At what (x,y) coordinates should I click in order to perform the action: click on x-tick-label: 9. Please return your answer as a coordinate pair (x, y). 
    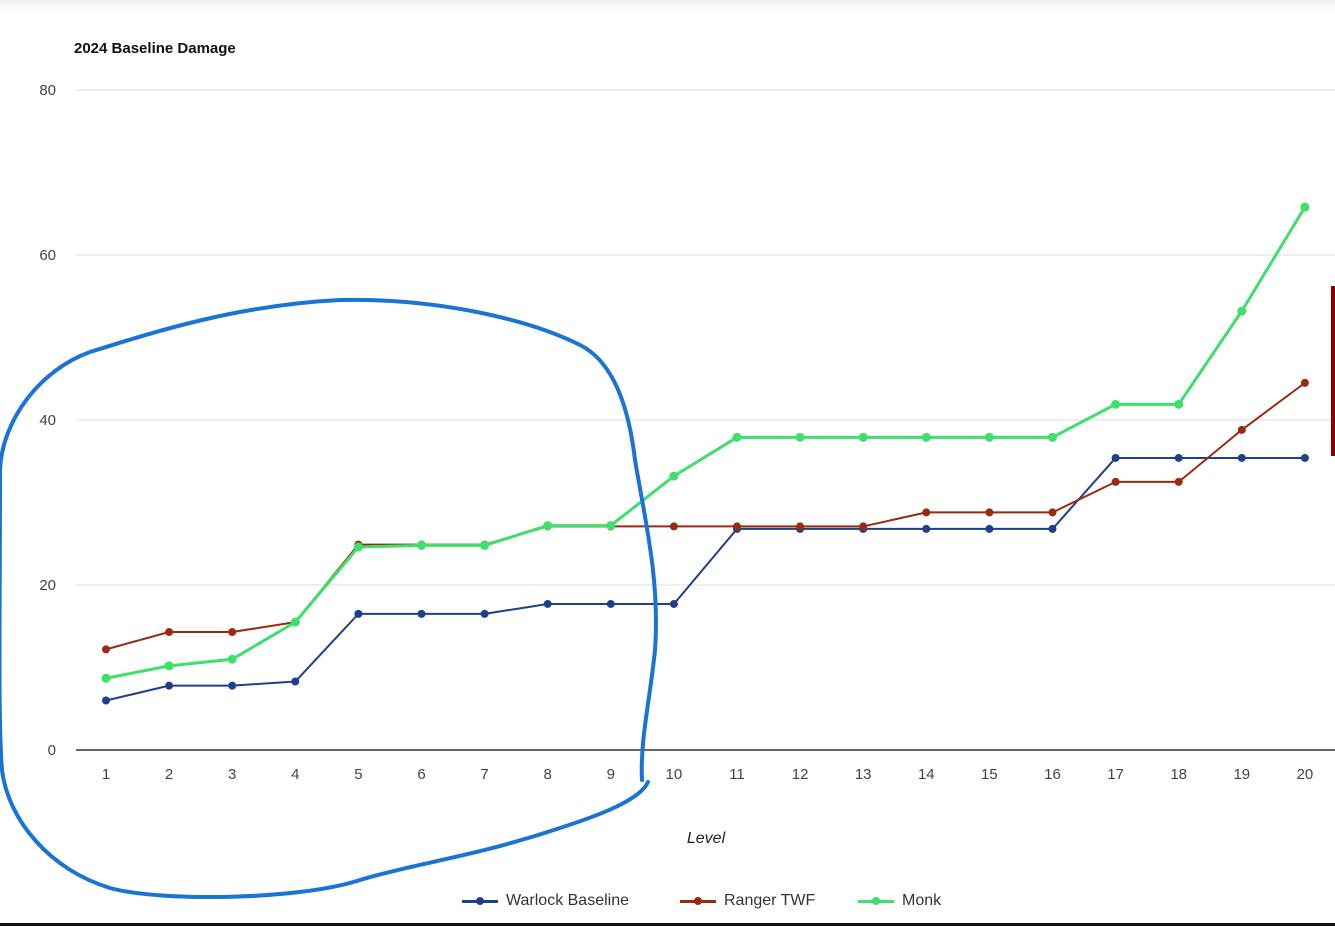
    Looking at the image, I should click on (611, 774).